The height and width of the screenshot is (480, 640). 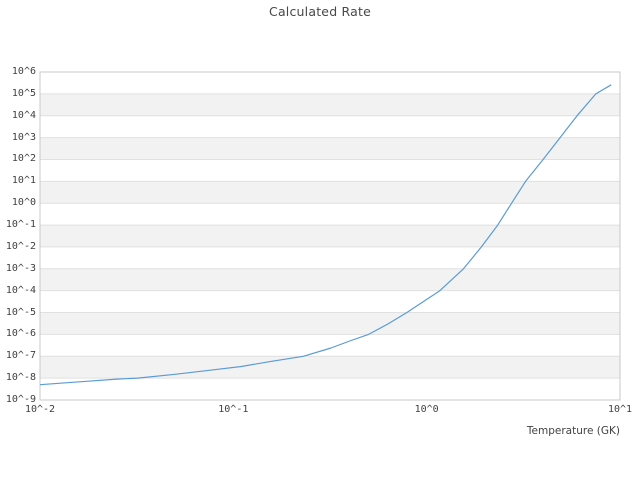 I want to click on x-tick-label: 10^0, so click(x=426, y=409).